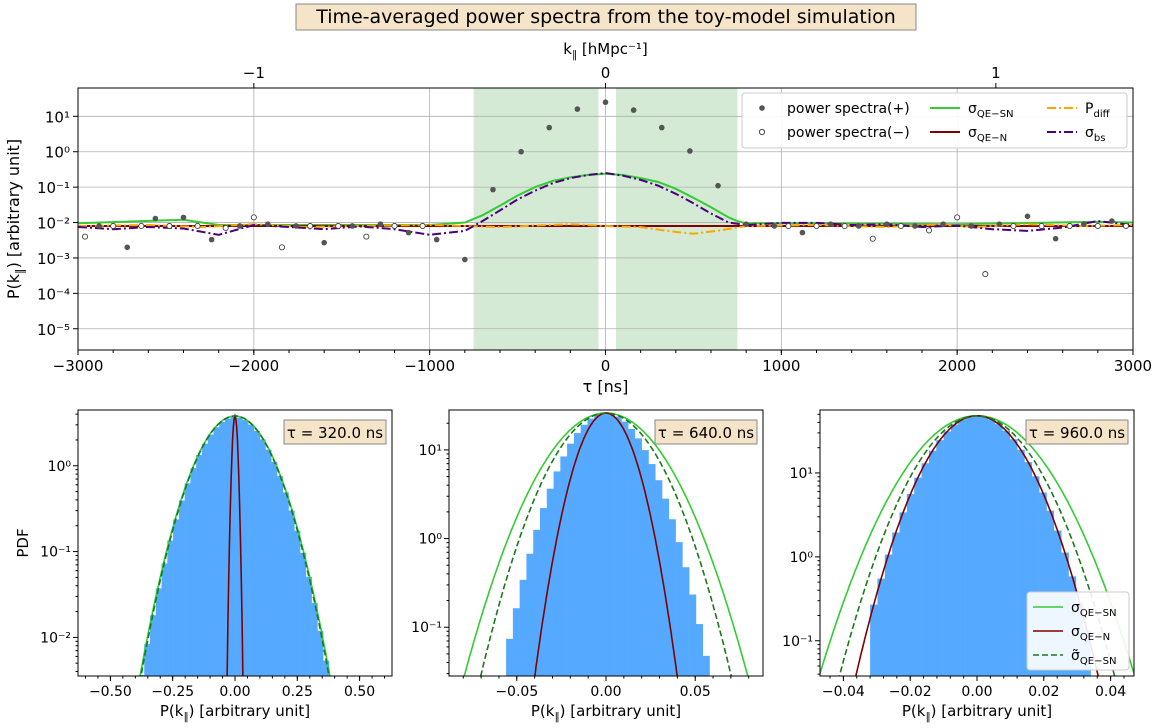  Describe the element at coordinates (606, 73) in the screenshot. I see `top-x-tick-label: 0` at that location.